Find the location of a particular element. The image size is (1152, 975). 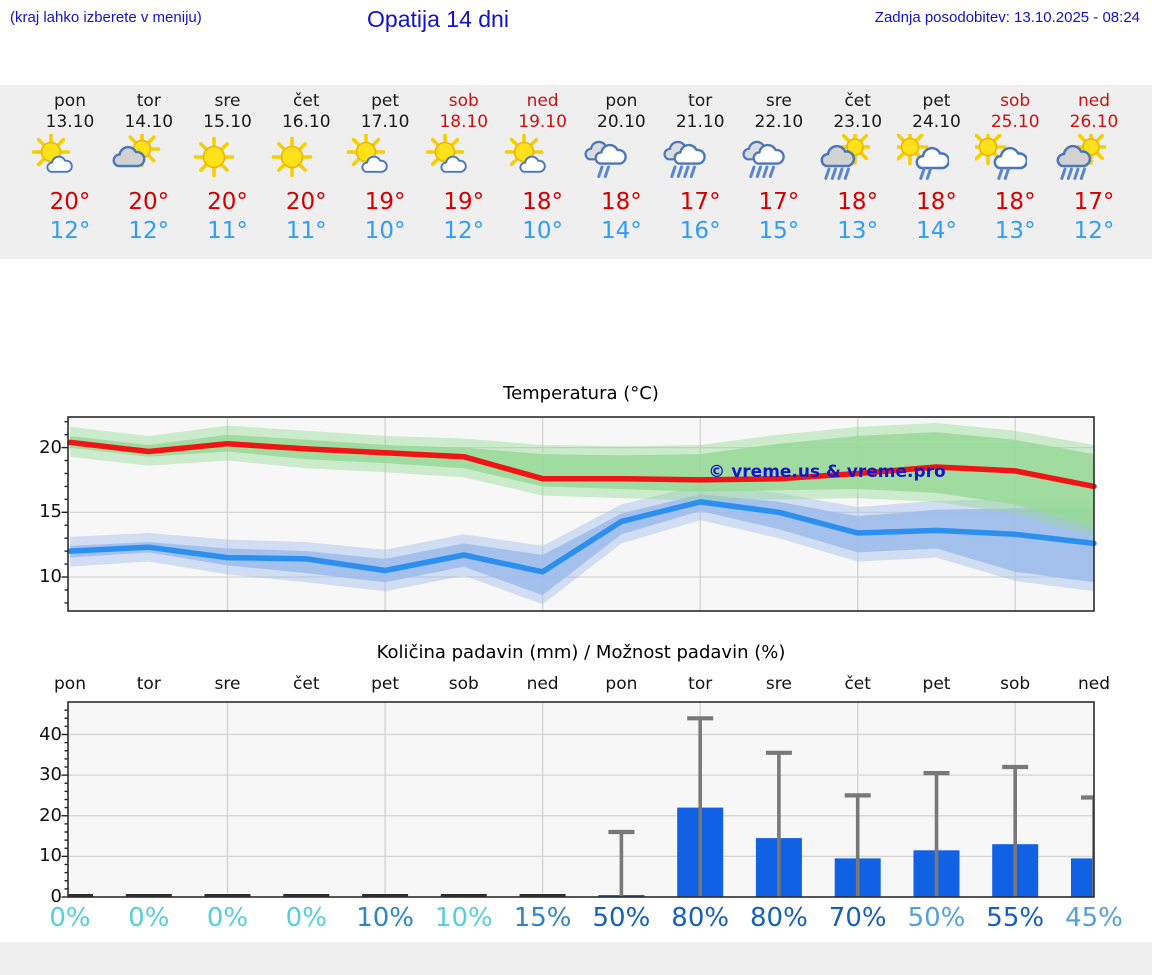

day-date: 14.10 is located at coordinates (149, 122).